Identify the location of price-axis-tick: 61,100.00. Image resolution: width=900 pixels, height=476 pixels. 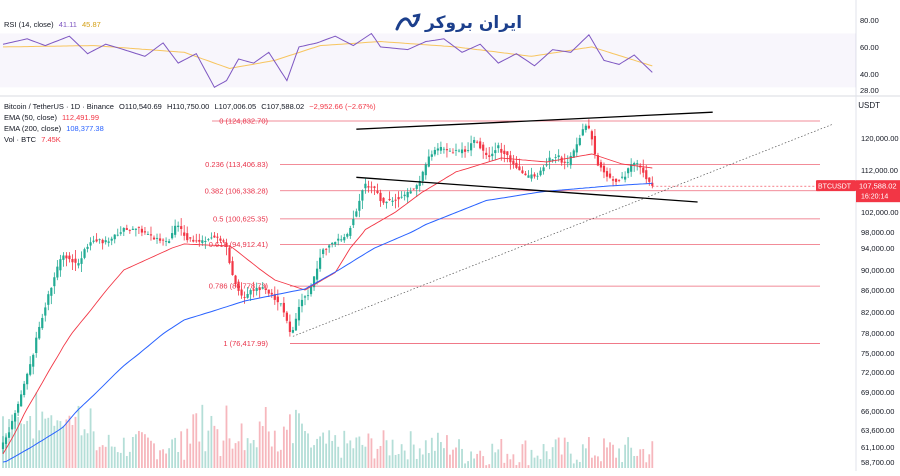
(877, 447).